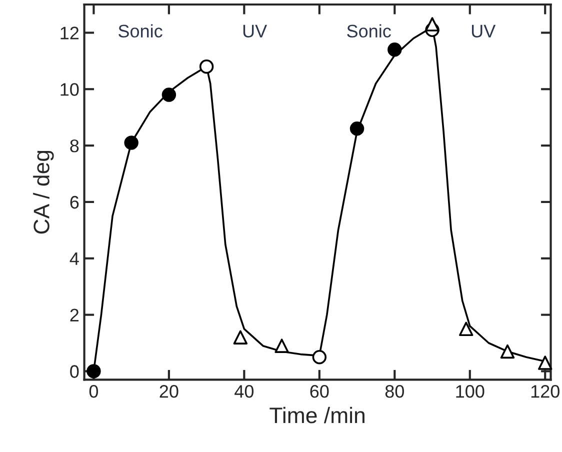 The height and width of the screenshot is (452, 562). Describe the element at coordinates (470, 391) in the screenshot. I see `x-tick-label: 100` at that location.